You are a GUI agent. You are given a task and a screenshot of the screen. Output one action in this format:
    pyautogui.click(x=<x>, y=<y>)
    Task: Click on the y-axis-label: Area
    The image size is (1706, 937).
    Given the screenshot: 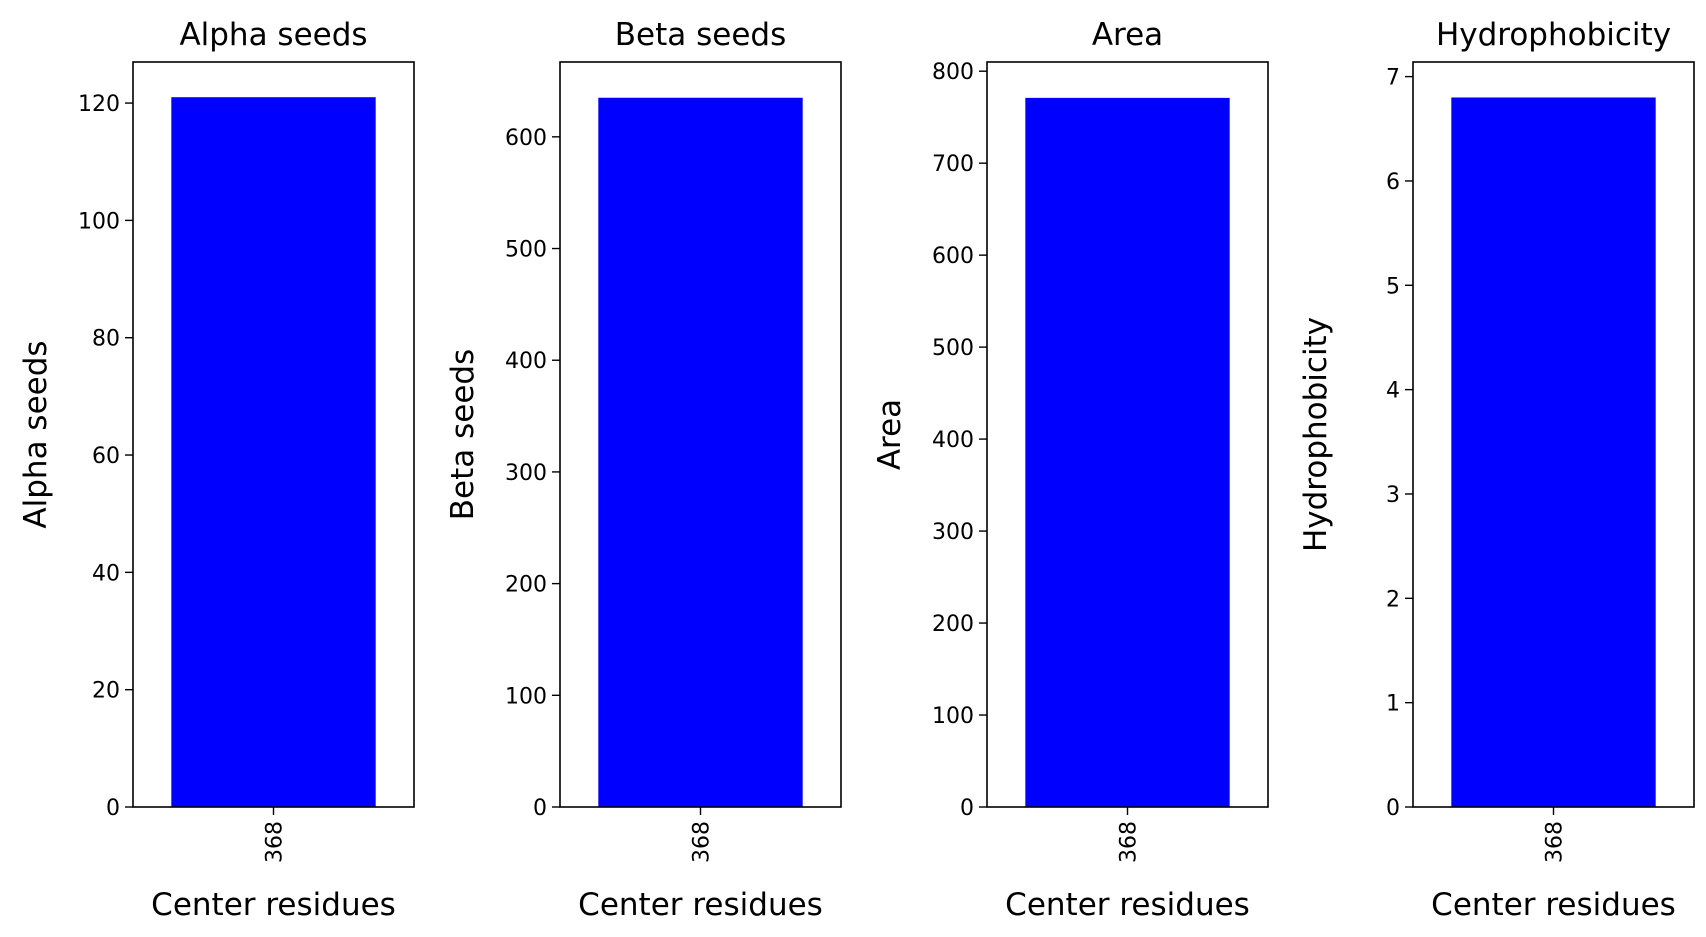 What is the action you would take?
    pyautogui.click(x=890, y=434)
    